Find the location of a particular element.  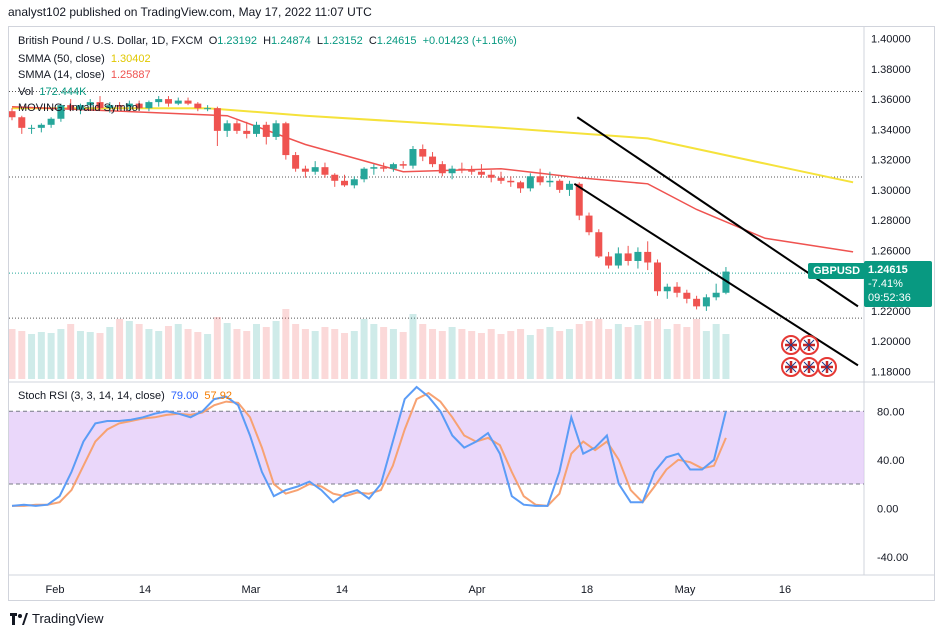

symbol-tag: GBPUSD is located at coordinates (837, 271).